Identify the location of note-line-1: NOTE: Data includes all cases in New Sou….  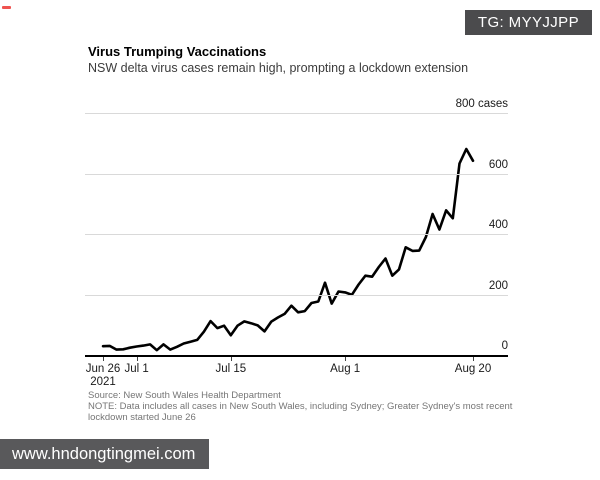
(300, 406).